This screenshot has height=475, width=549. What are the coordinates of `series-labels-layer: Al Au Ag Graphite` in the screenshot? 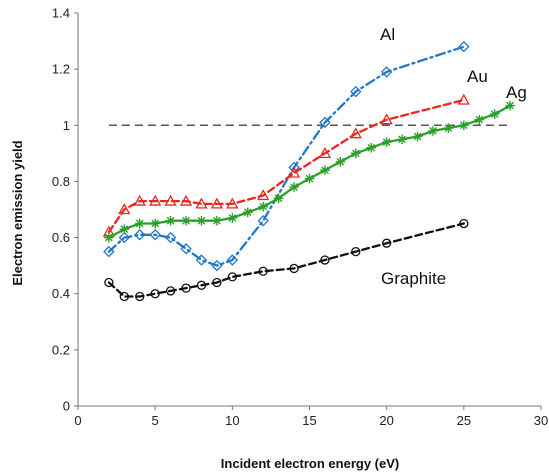 It's located at (453, 156).